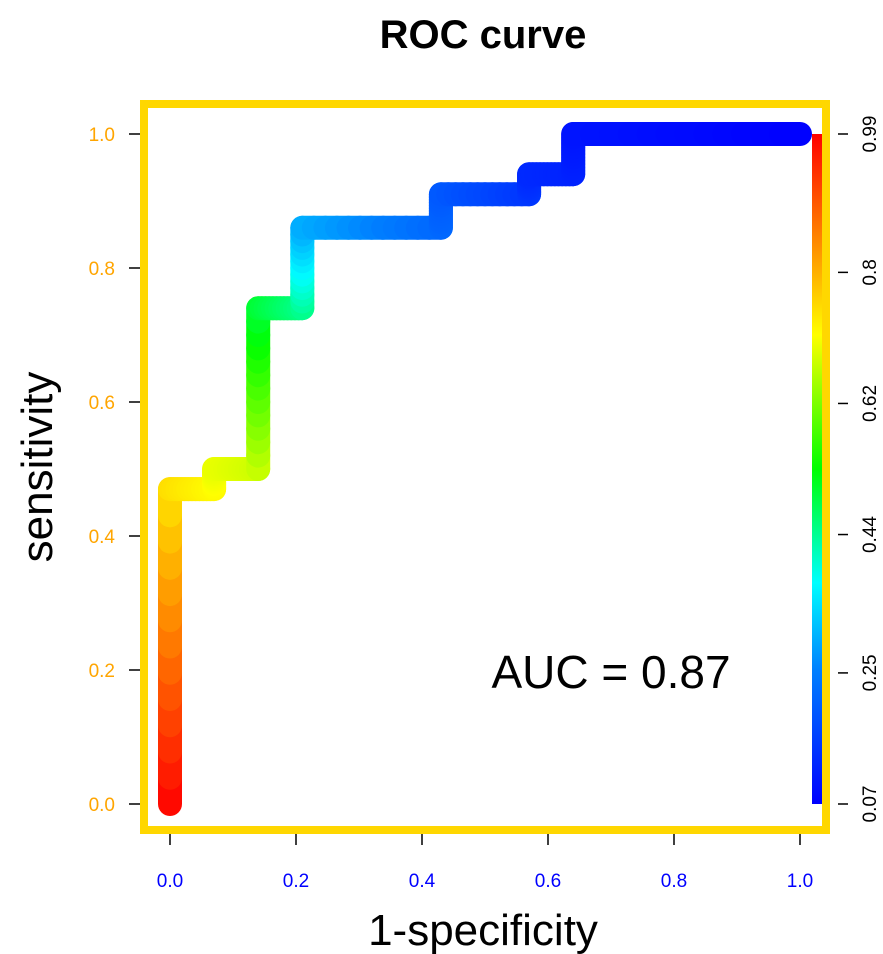 This screenshot has height=954, width=883. What do you see at coordinates (102, 537) in the screenshot?
I see `y-tick-label: 0.4` at bounding box center [102, 537].